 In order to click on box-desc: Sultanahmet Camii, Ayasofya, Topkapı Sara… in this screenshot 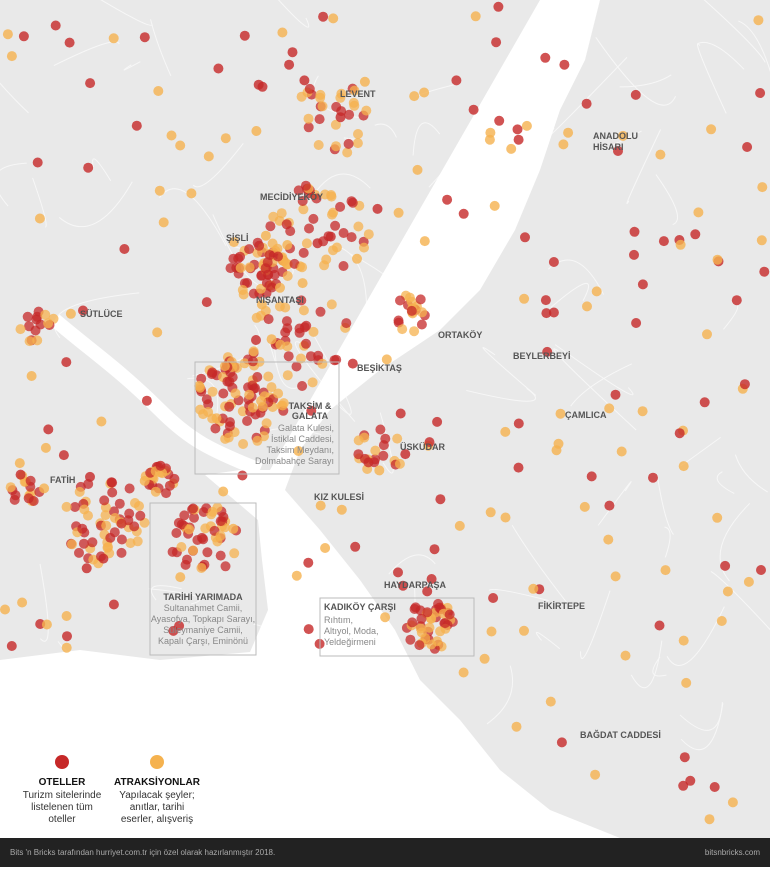, I will do `click(203, 624)`.